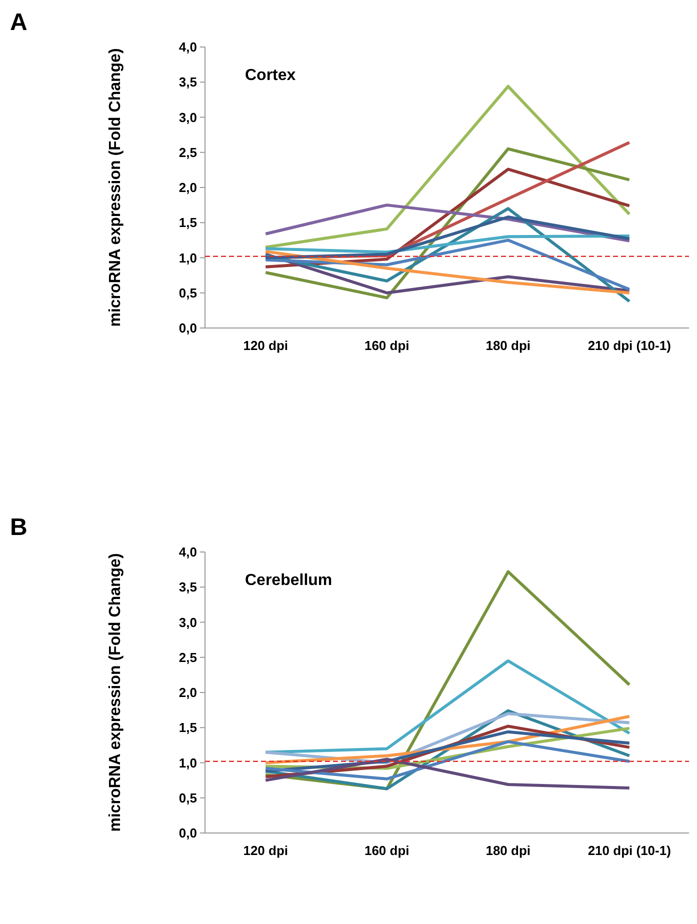  I want to click on text: Cortex, so click(270, 75).